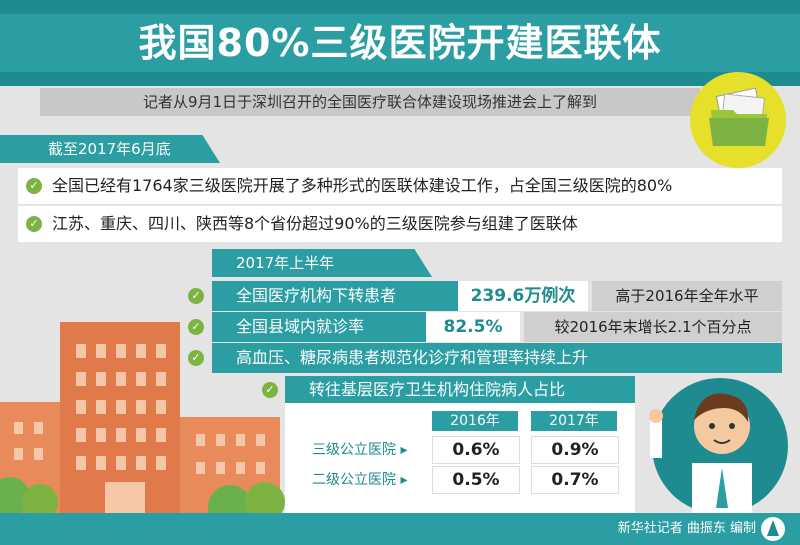 The image size is (800, 545). What do you see at coordinates (142, 419) in the screenshot?
I see `hospital-illustration` at bounding box center [142, 419].